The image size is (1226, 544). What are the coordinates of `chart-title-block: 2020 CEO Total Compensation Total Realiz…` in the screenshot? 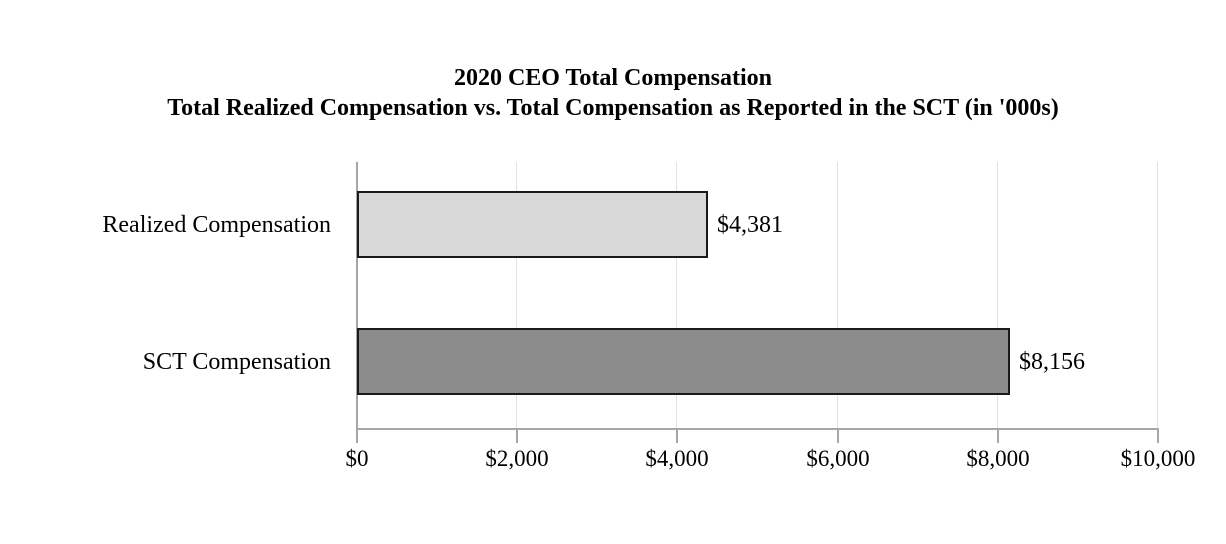 It's located at (613, 93).